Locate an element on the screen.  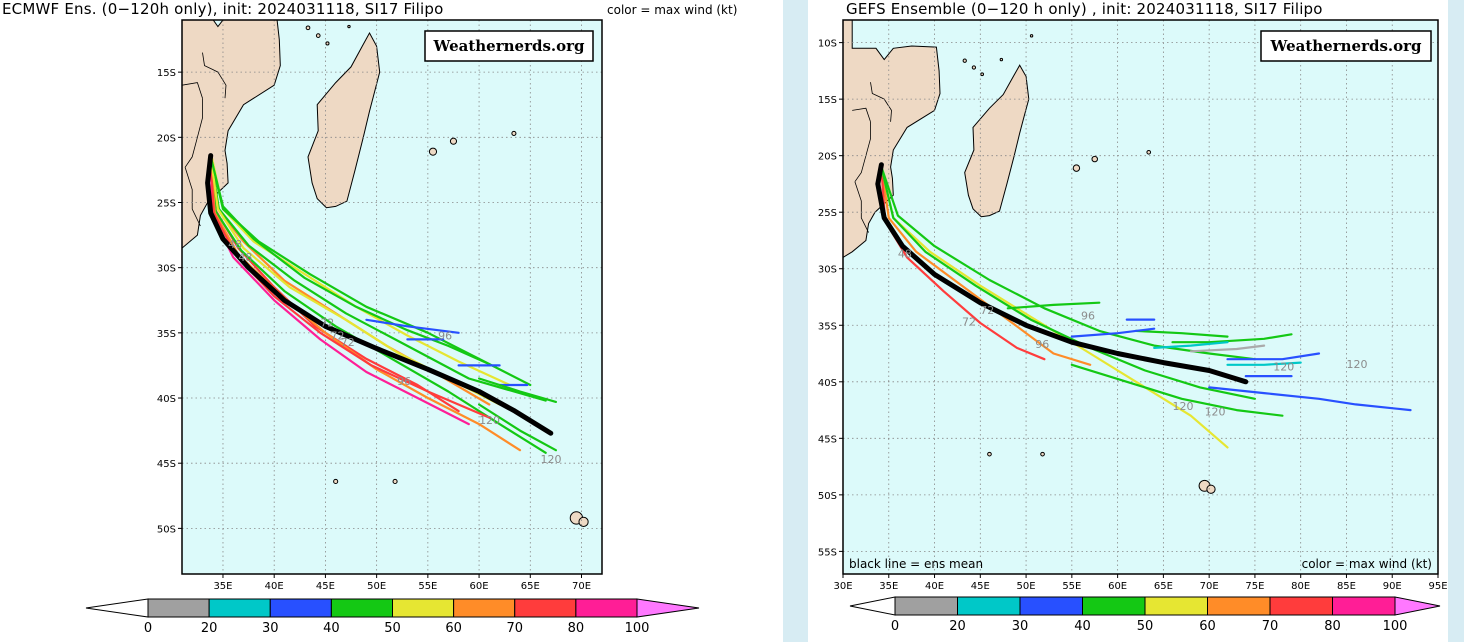
y-tick-label: 30S is located at coordinates (166, 269).